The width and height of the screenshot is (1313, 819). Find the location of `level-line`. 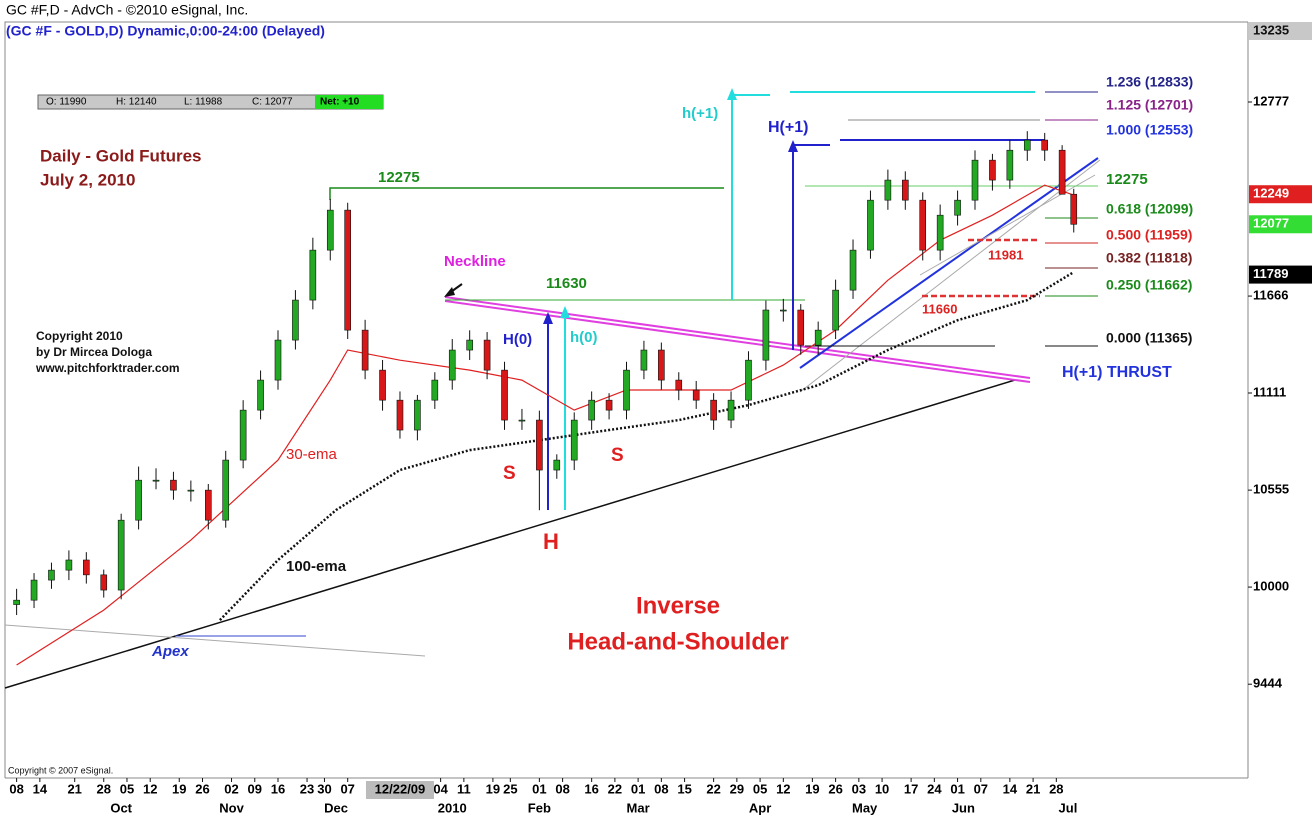

level-line is located at coordinates (526, 193).